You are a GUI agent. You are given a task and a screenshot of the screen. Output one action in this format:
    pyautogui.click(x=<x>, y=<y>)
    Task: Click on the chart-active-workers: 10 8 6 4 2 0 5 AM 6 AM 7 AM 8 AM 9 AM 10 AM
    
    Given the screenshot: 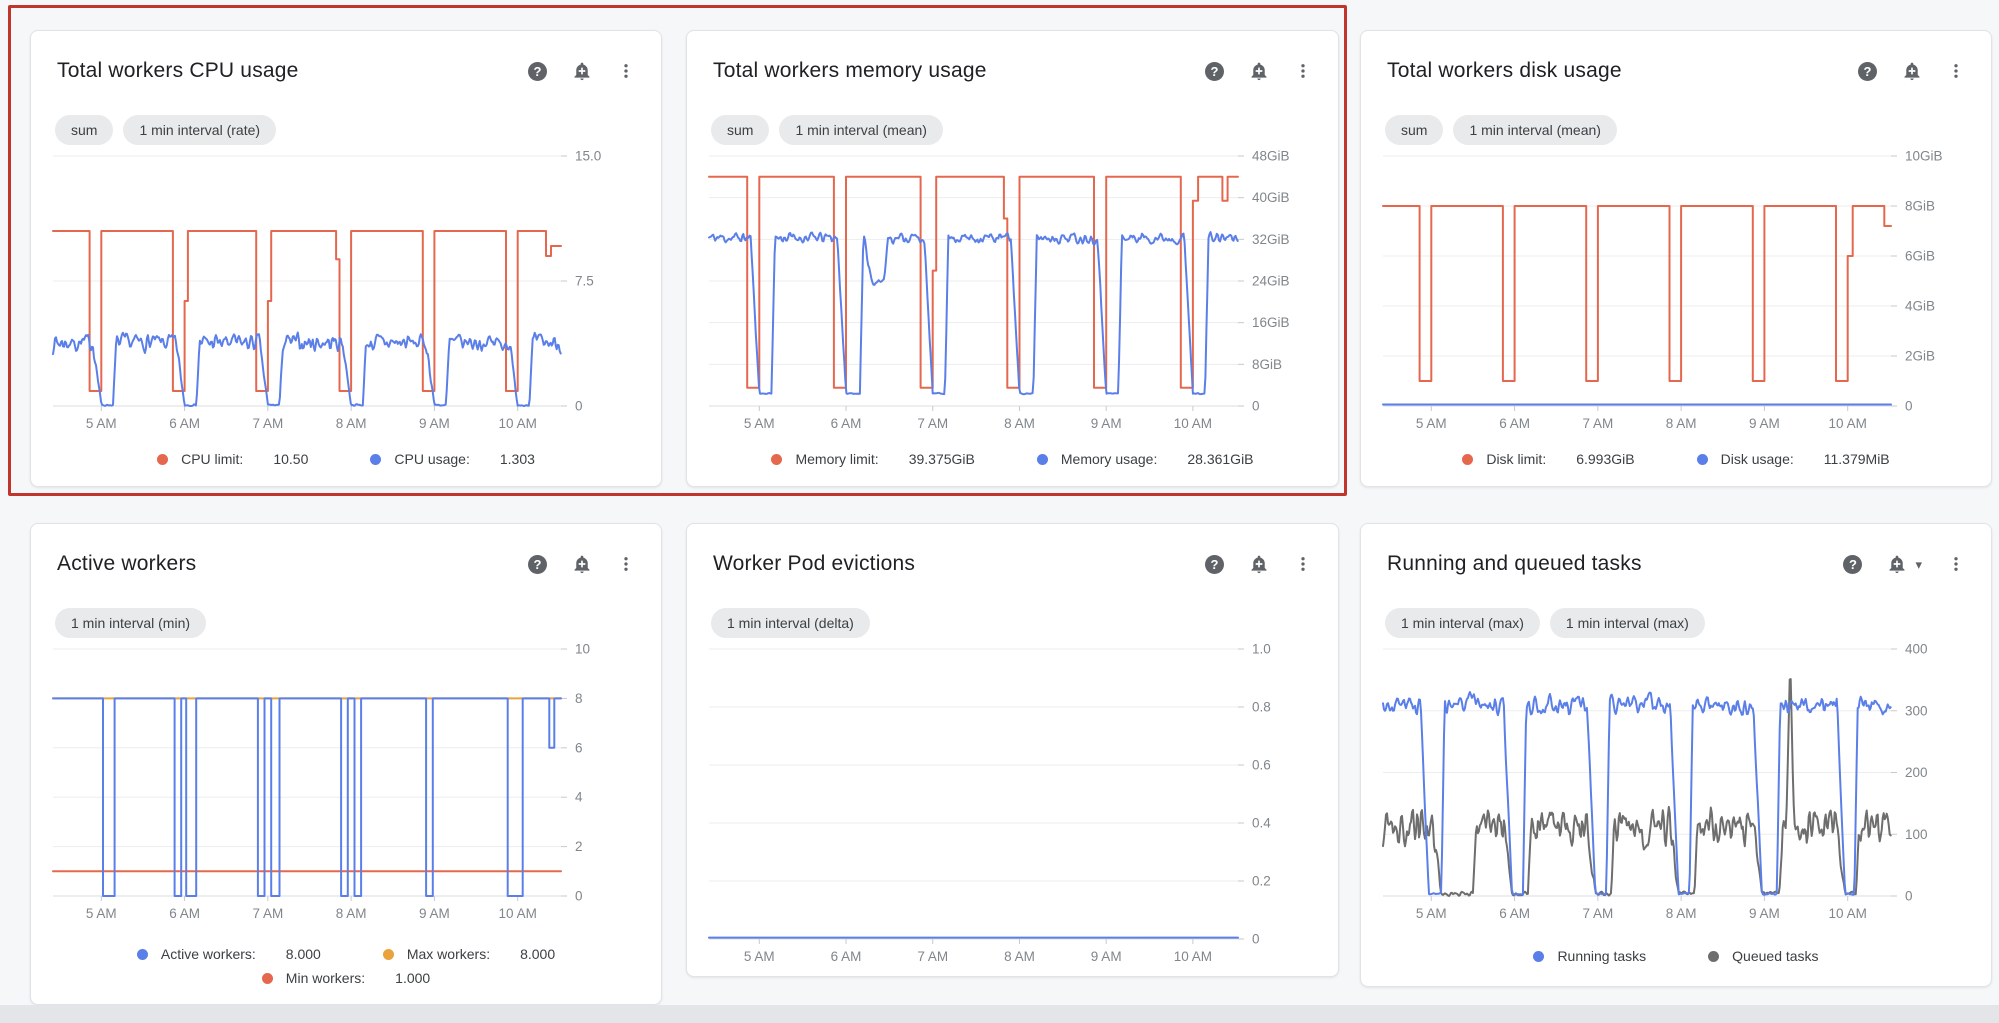 What is the action you would take?
    pyautogui.click(x=346, y=764)
    